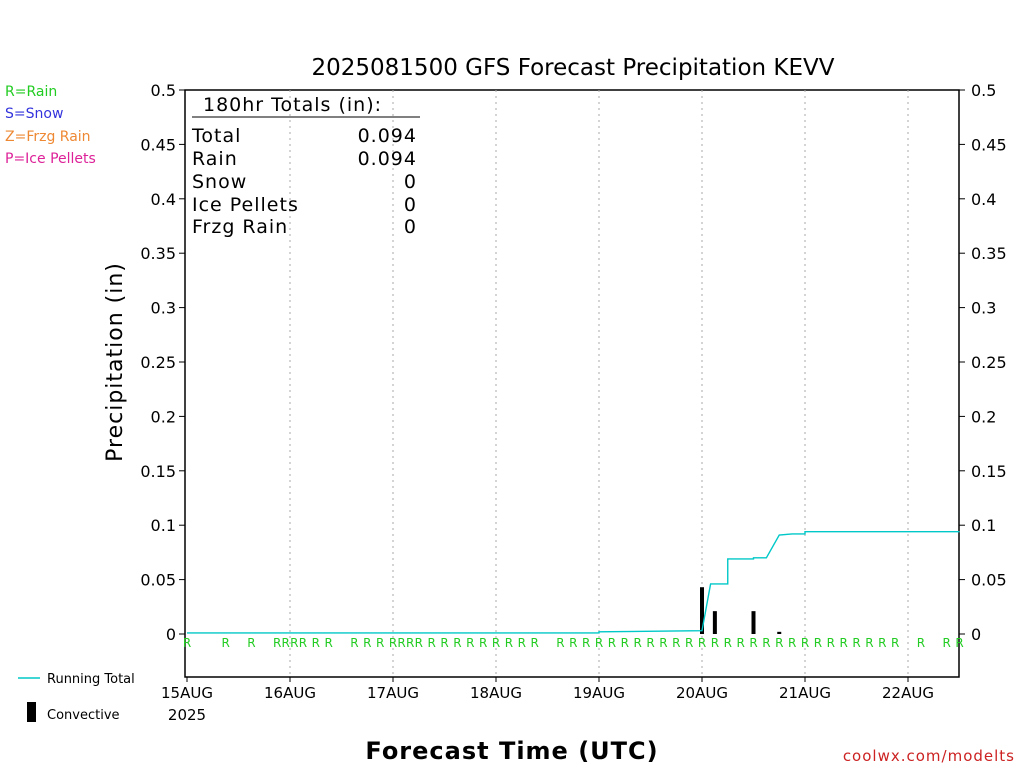 This screenshot has width=1024, height=768. What do you see at coordinates (158, 144) in the screenshot?
I see `y-tick-label: 0.45` at bounding box center [158, 144].